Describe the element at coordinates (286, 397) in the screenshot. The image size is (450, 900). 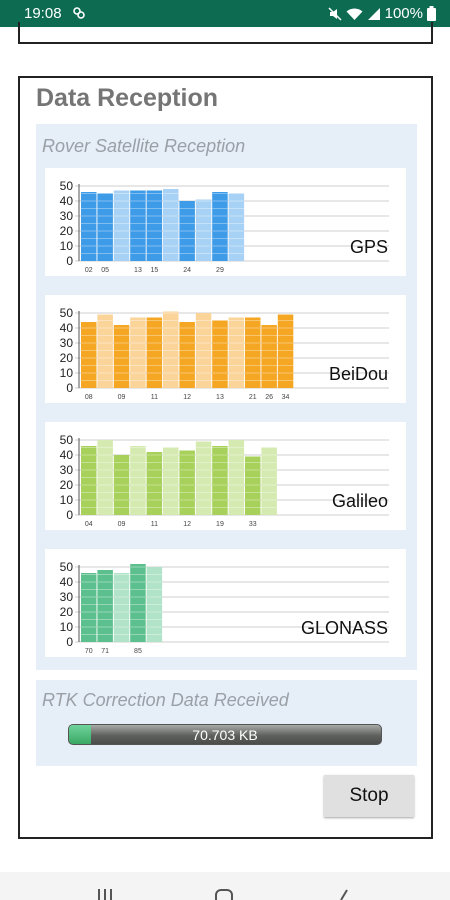
I see `x-tick-label: 34` at that location.